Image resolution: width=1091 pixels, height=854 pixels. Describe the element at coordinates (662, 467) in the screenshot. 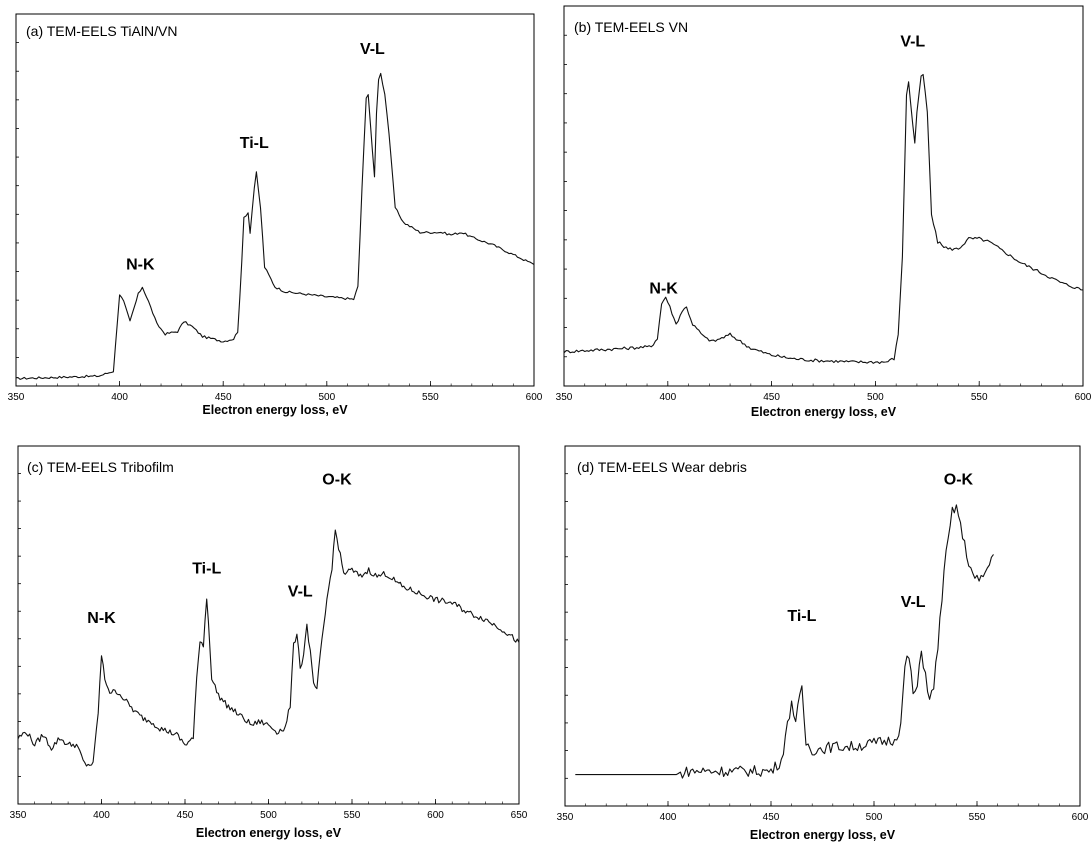

I see `chart-title: (d) TEM-EELS Wear debris` at that location.